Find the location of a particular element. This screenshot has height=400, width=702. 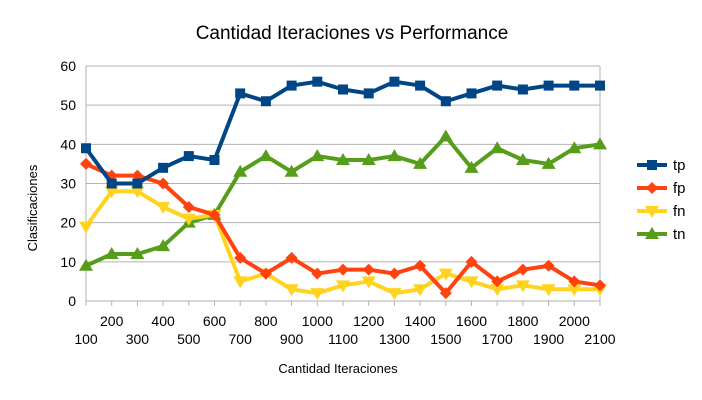

x-tick-label-1700: 1700 is located at coordinates (497, 339).